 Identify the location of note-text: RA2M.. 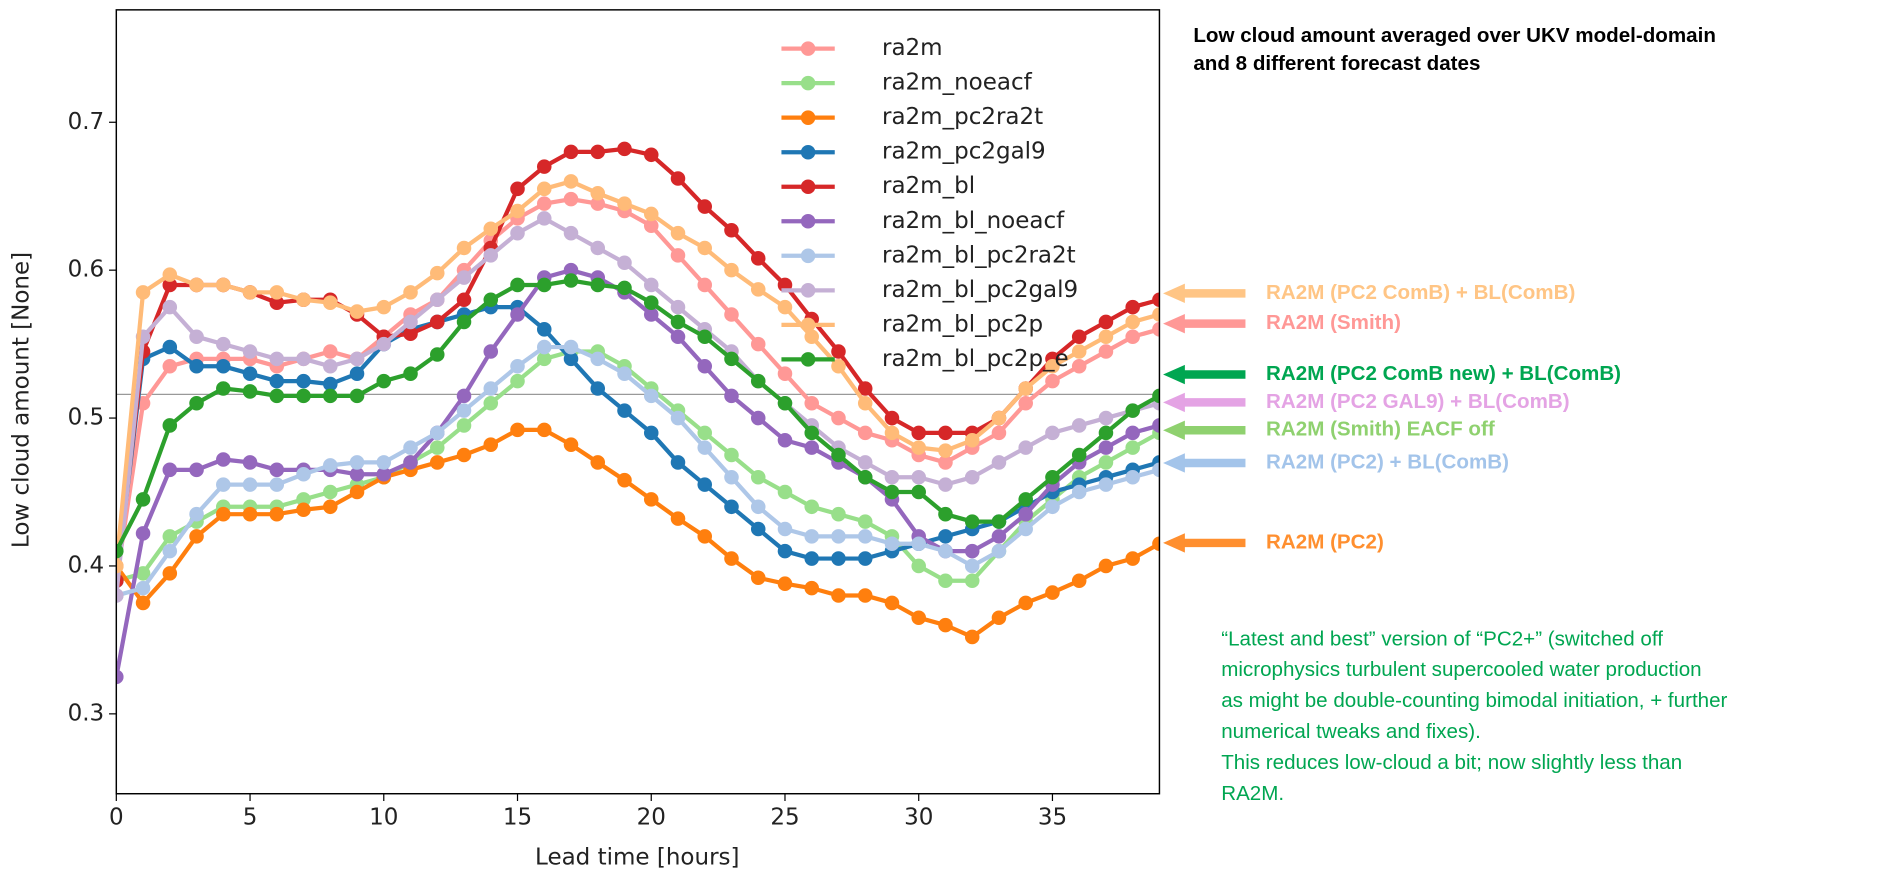
(1252, 793).